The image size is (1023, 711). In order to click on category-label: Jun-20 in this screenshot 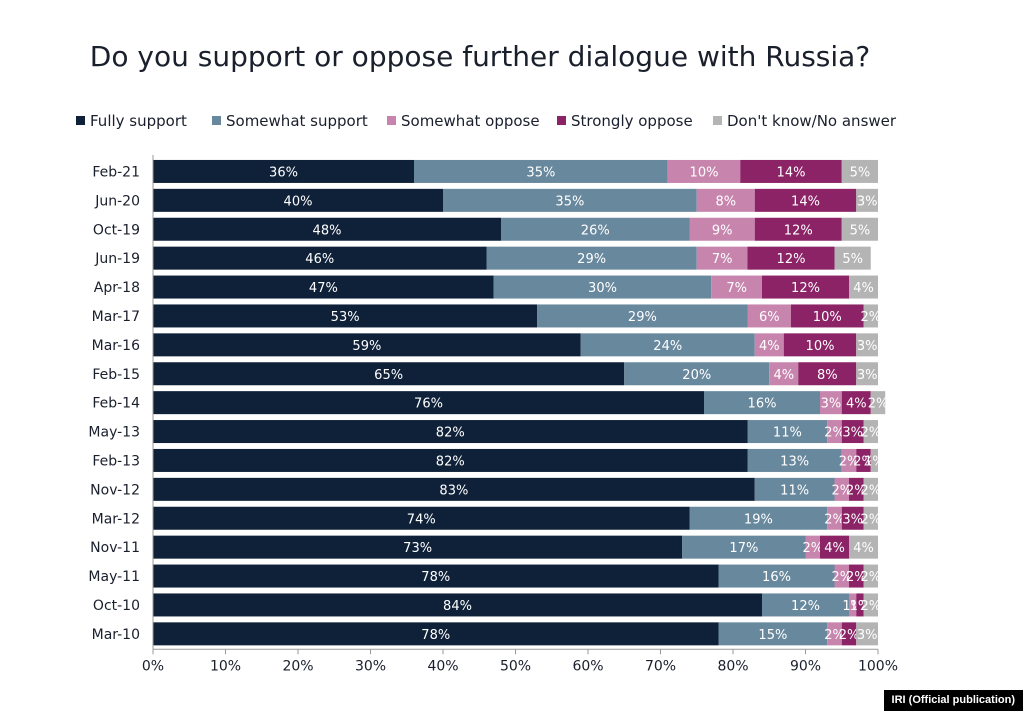, I will do `click(117, 201)`.